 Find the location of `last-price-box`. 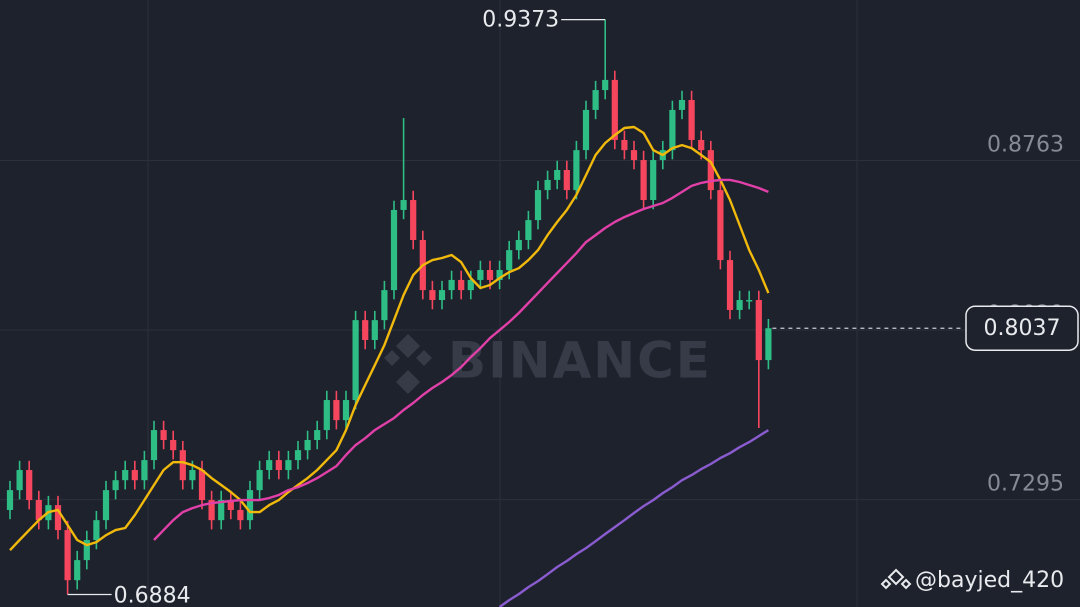

last-price-box is located at coordinates (1022, 328).